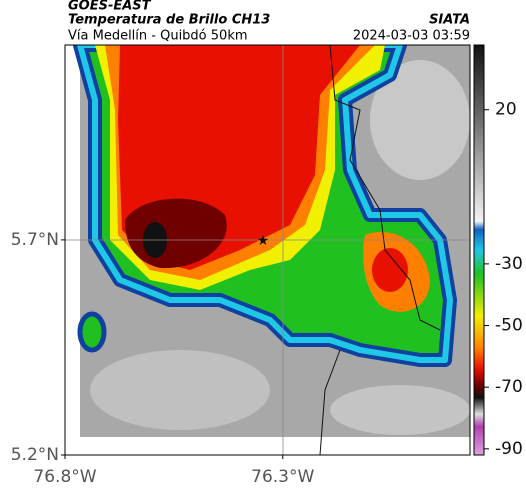  What do you see at coordinates (479, 250) in the screenshot?
I see `colorbar` at bounding box center [479, 250].